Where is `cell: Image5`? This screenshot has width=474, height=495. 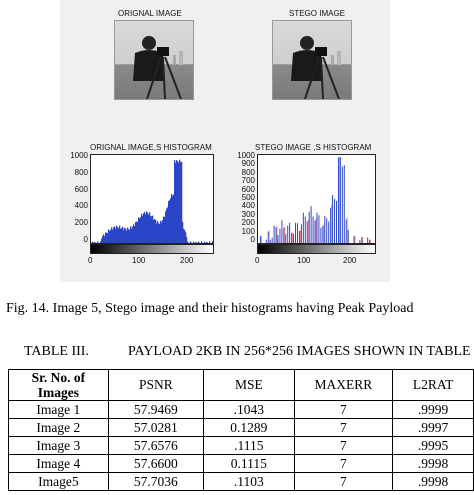 cell: Image5 is located at coordinates (58, 481).